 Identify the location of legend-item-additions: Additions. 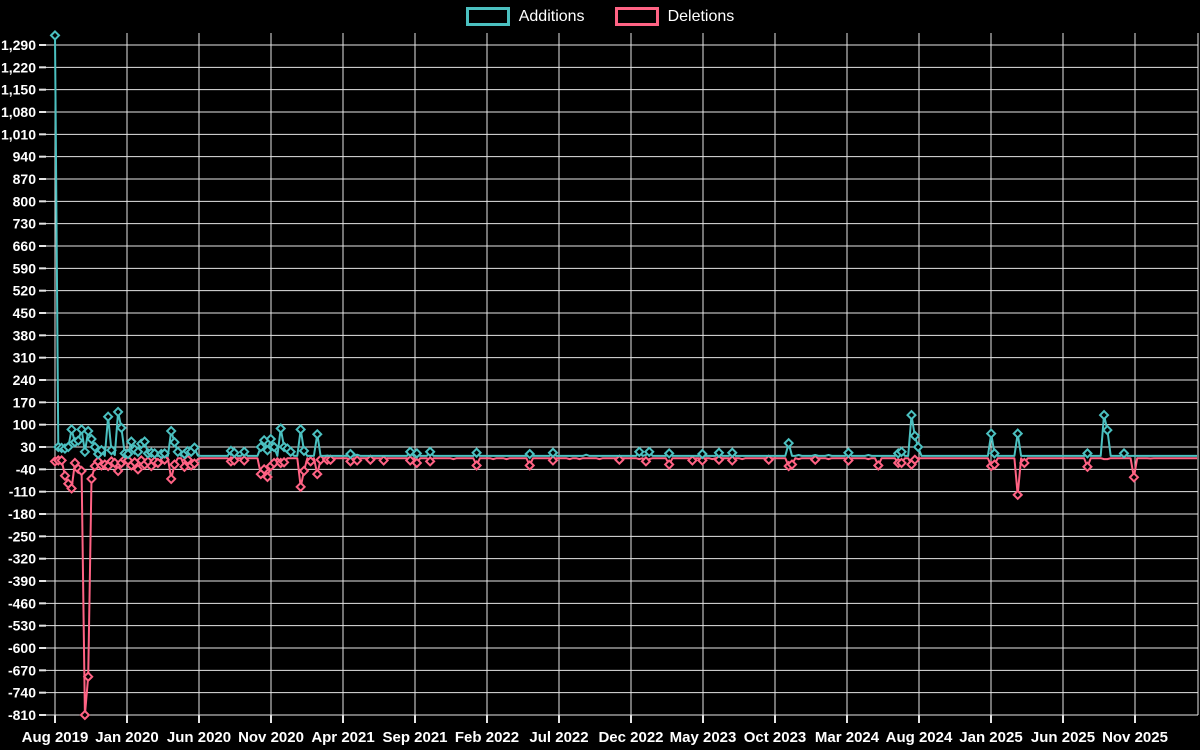
(525, 16).